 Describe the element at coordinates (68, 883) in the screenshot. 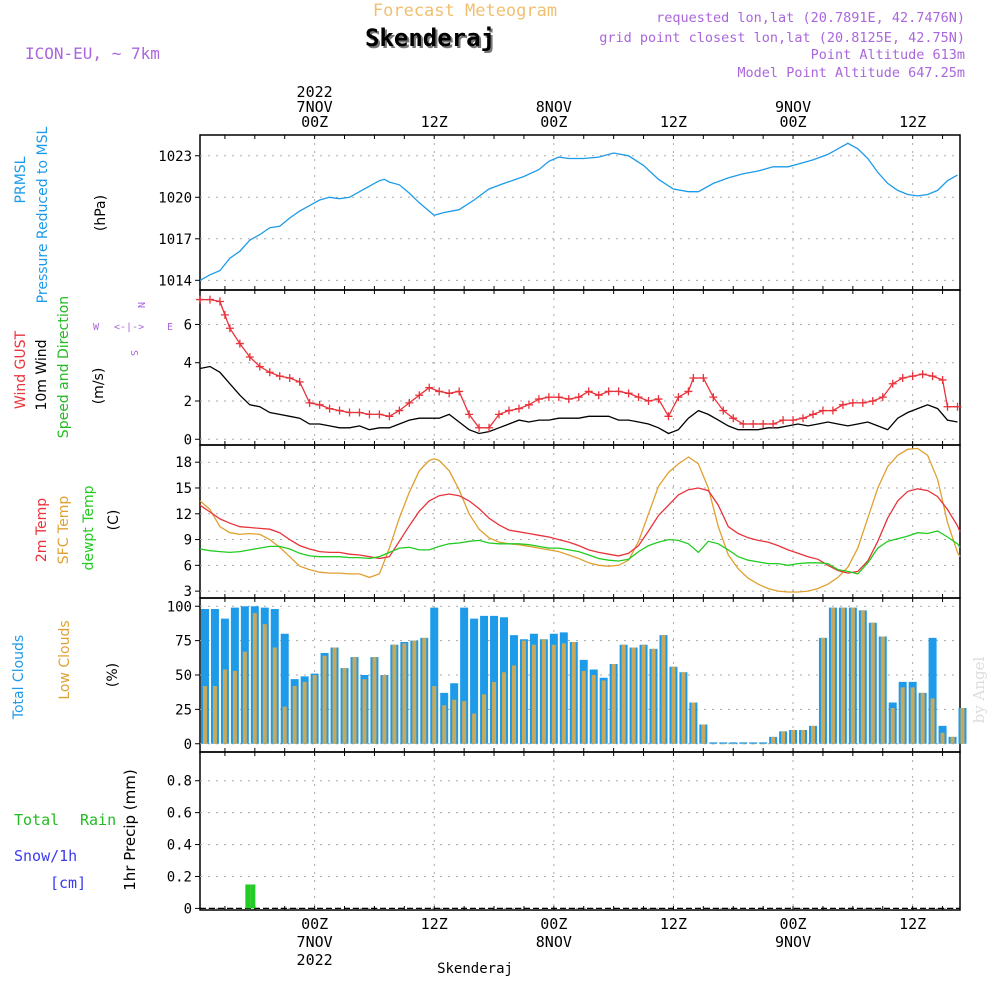

I see `legend-cm: [cm]` at that location.